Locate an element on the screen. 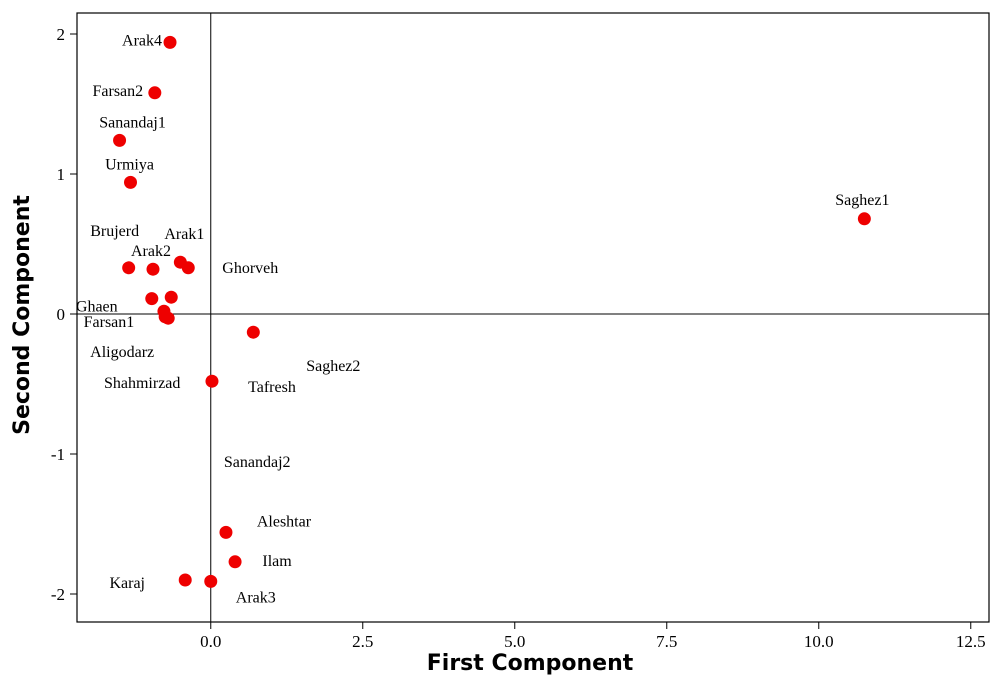 The image size is (991, 675). point-label: Arak3 is located at coordinates (256, 597).